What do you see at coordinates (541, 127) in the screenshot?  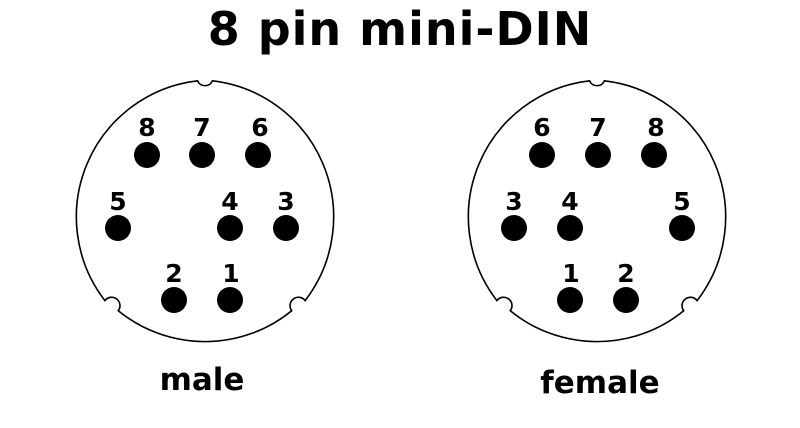 I see `female-pin-label-6: 6` at bounding box center [541, 127].